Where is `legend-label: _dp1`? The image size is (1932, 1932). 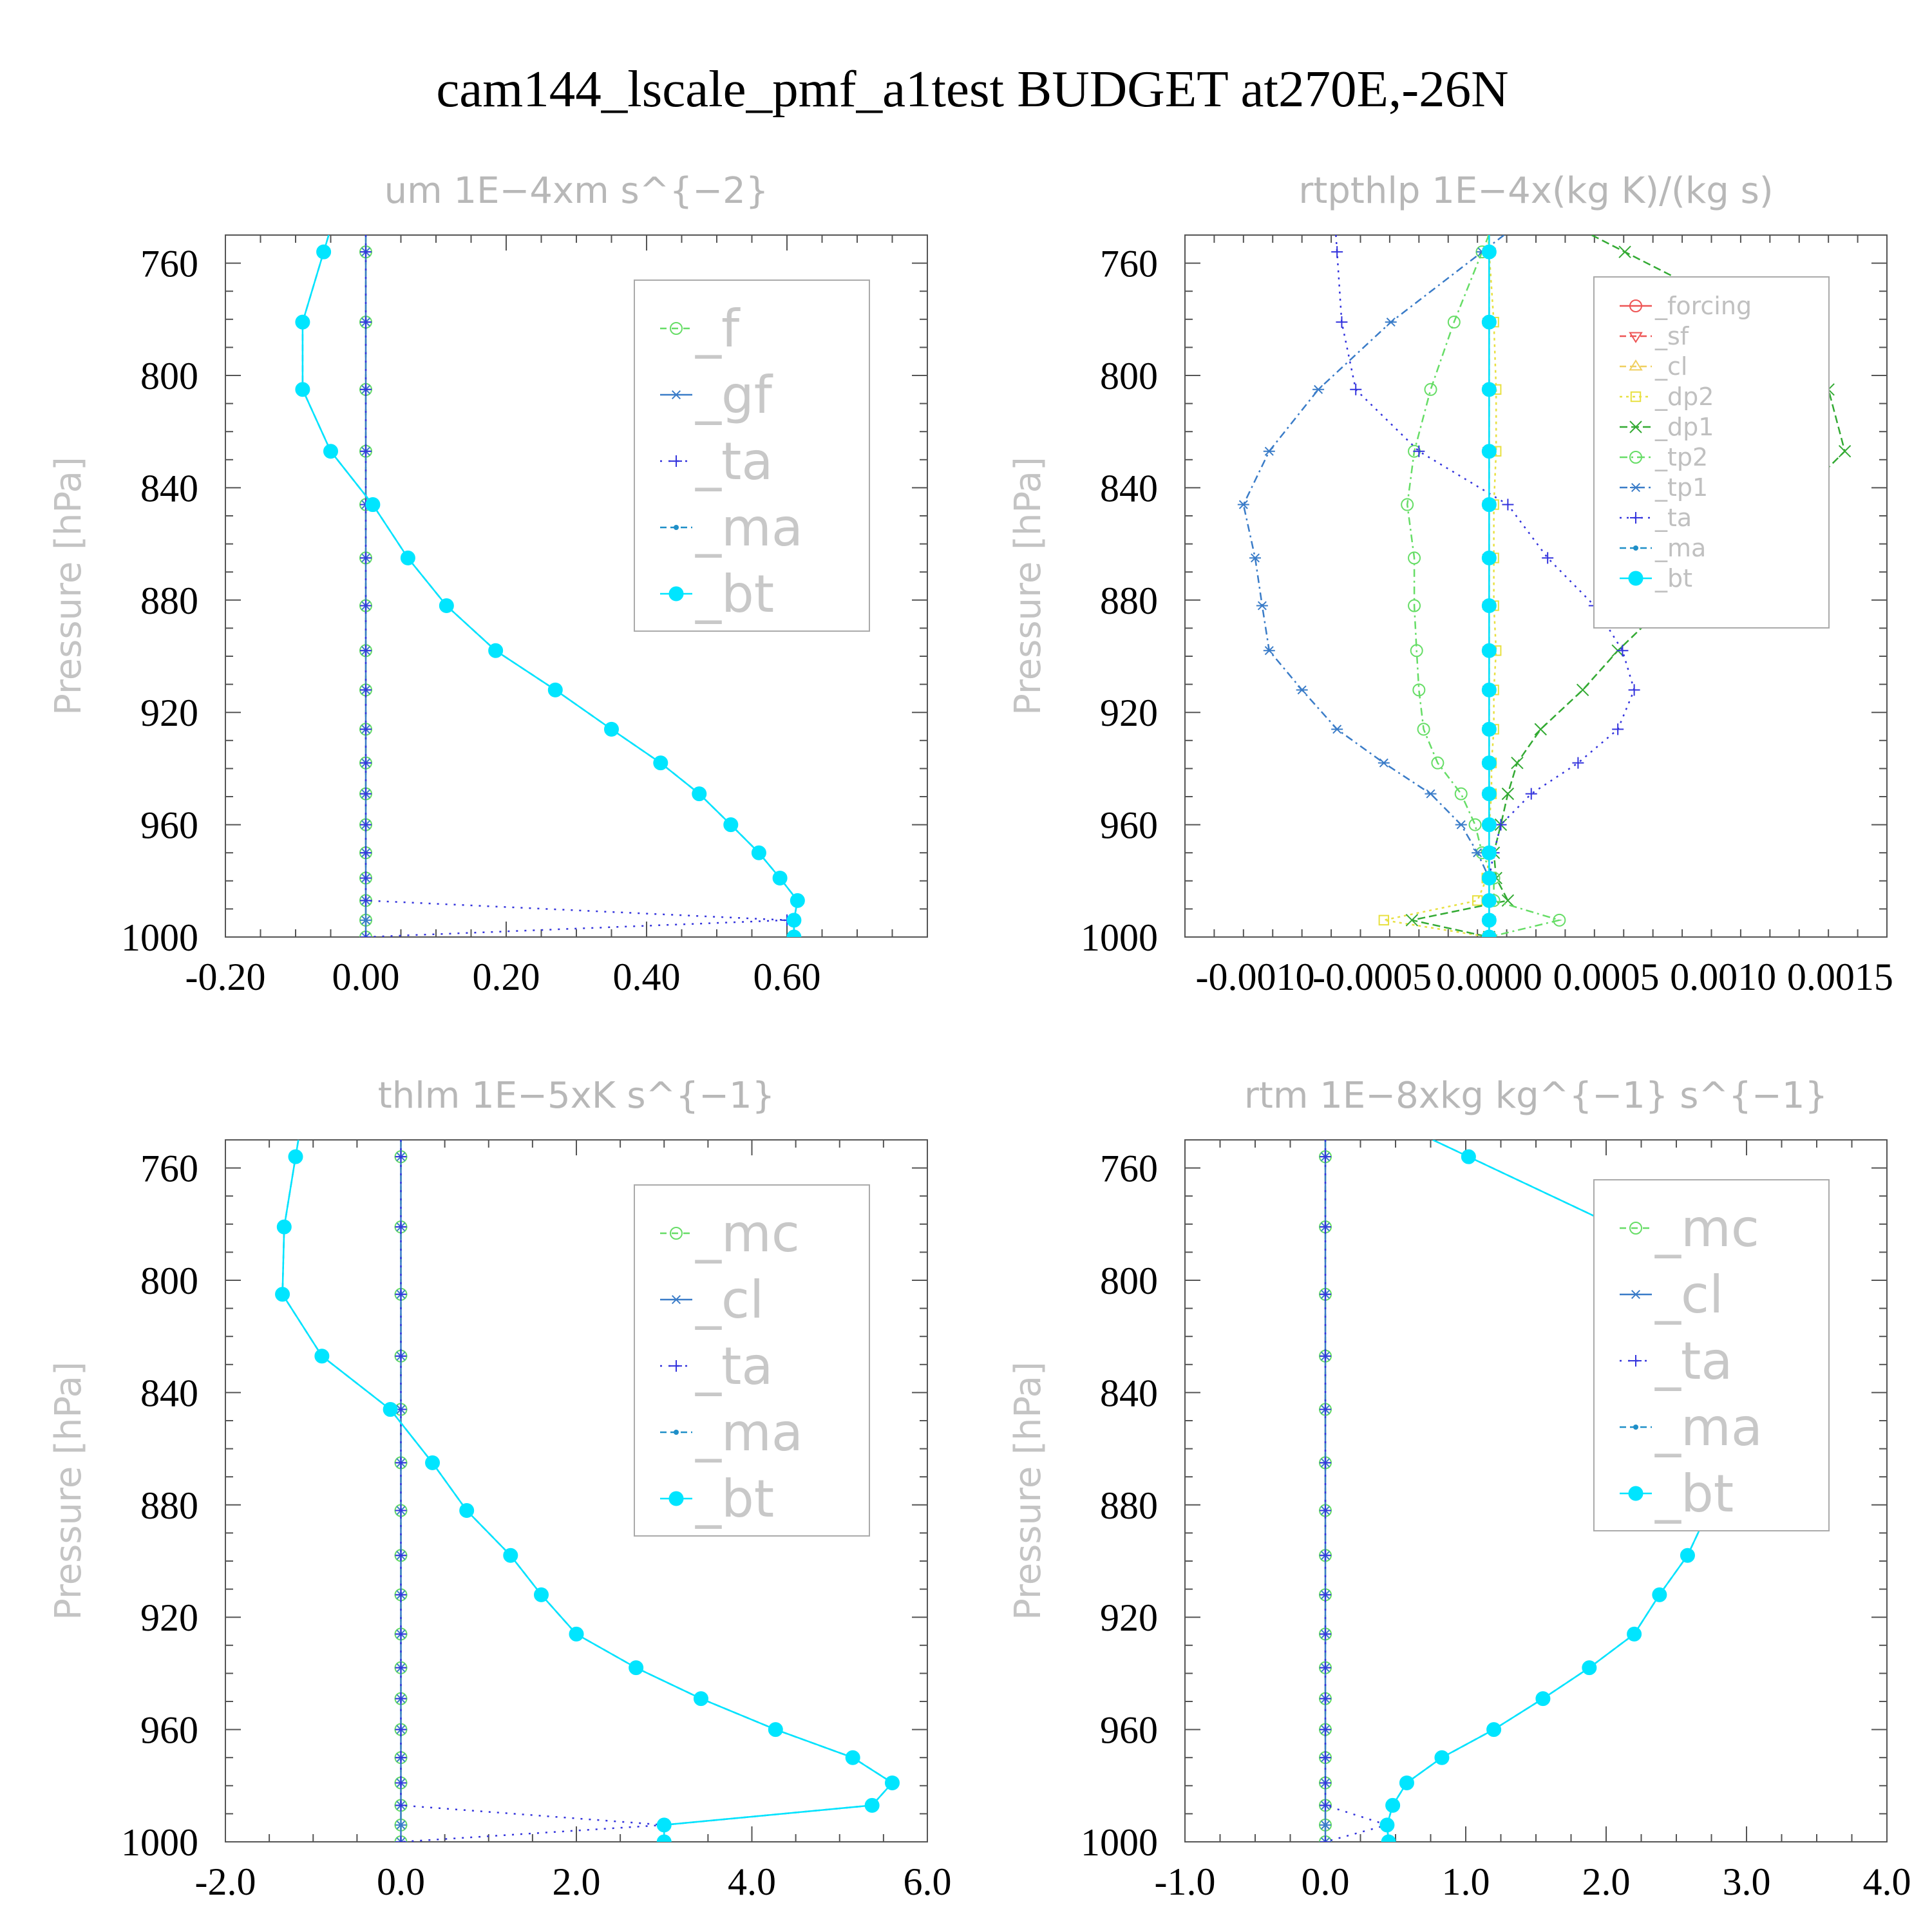
legend-label: _dp1 is located at coordinates (1684, 427).